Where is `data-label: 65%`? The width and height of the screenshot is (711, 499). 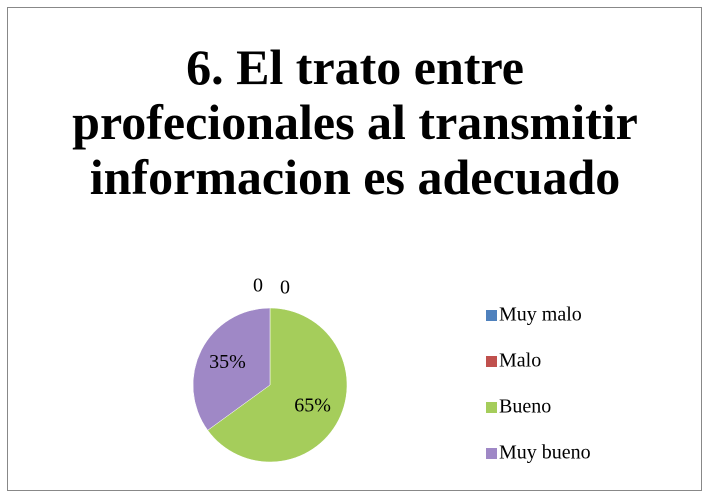 data-label: 65% is located at coordinates (312, 405).